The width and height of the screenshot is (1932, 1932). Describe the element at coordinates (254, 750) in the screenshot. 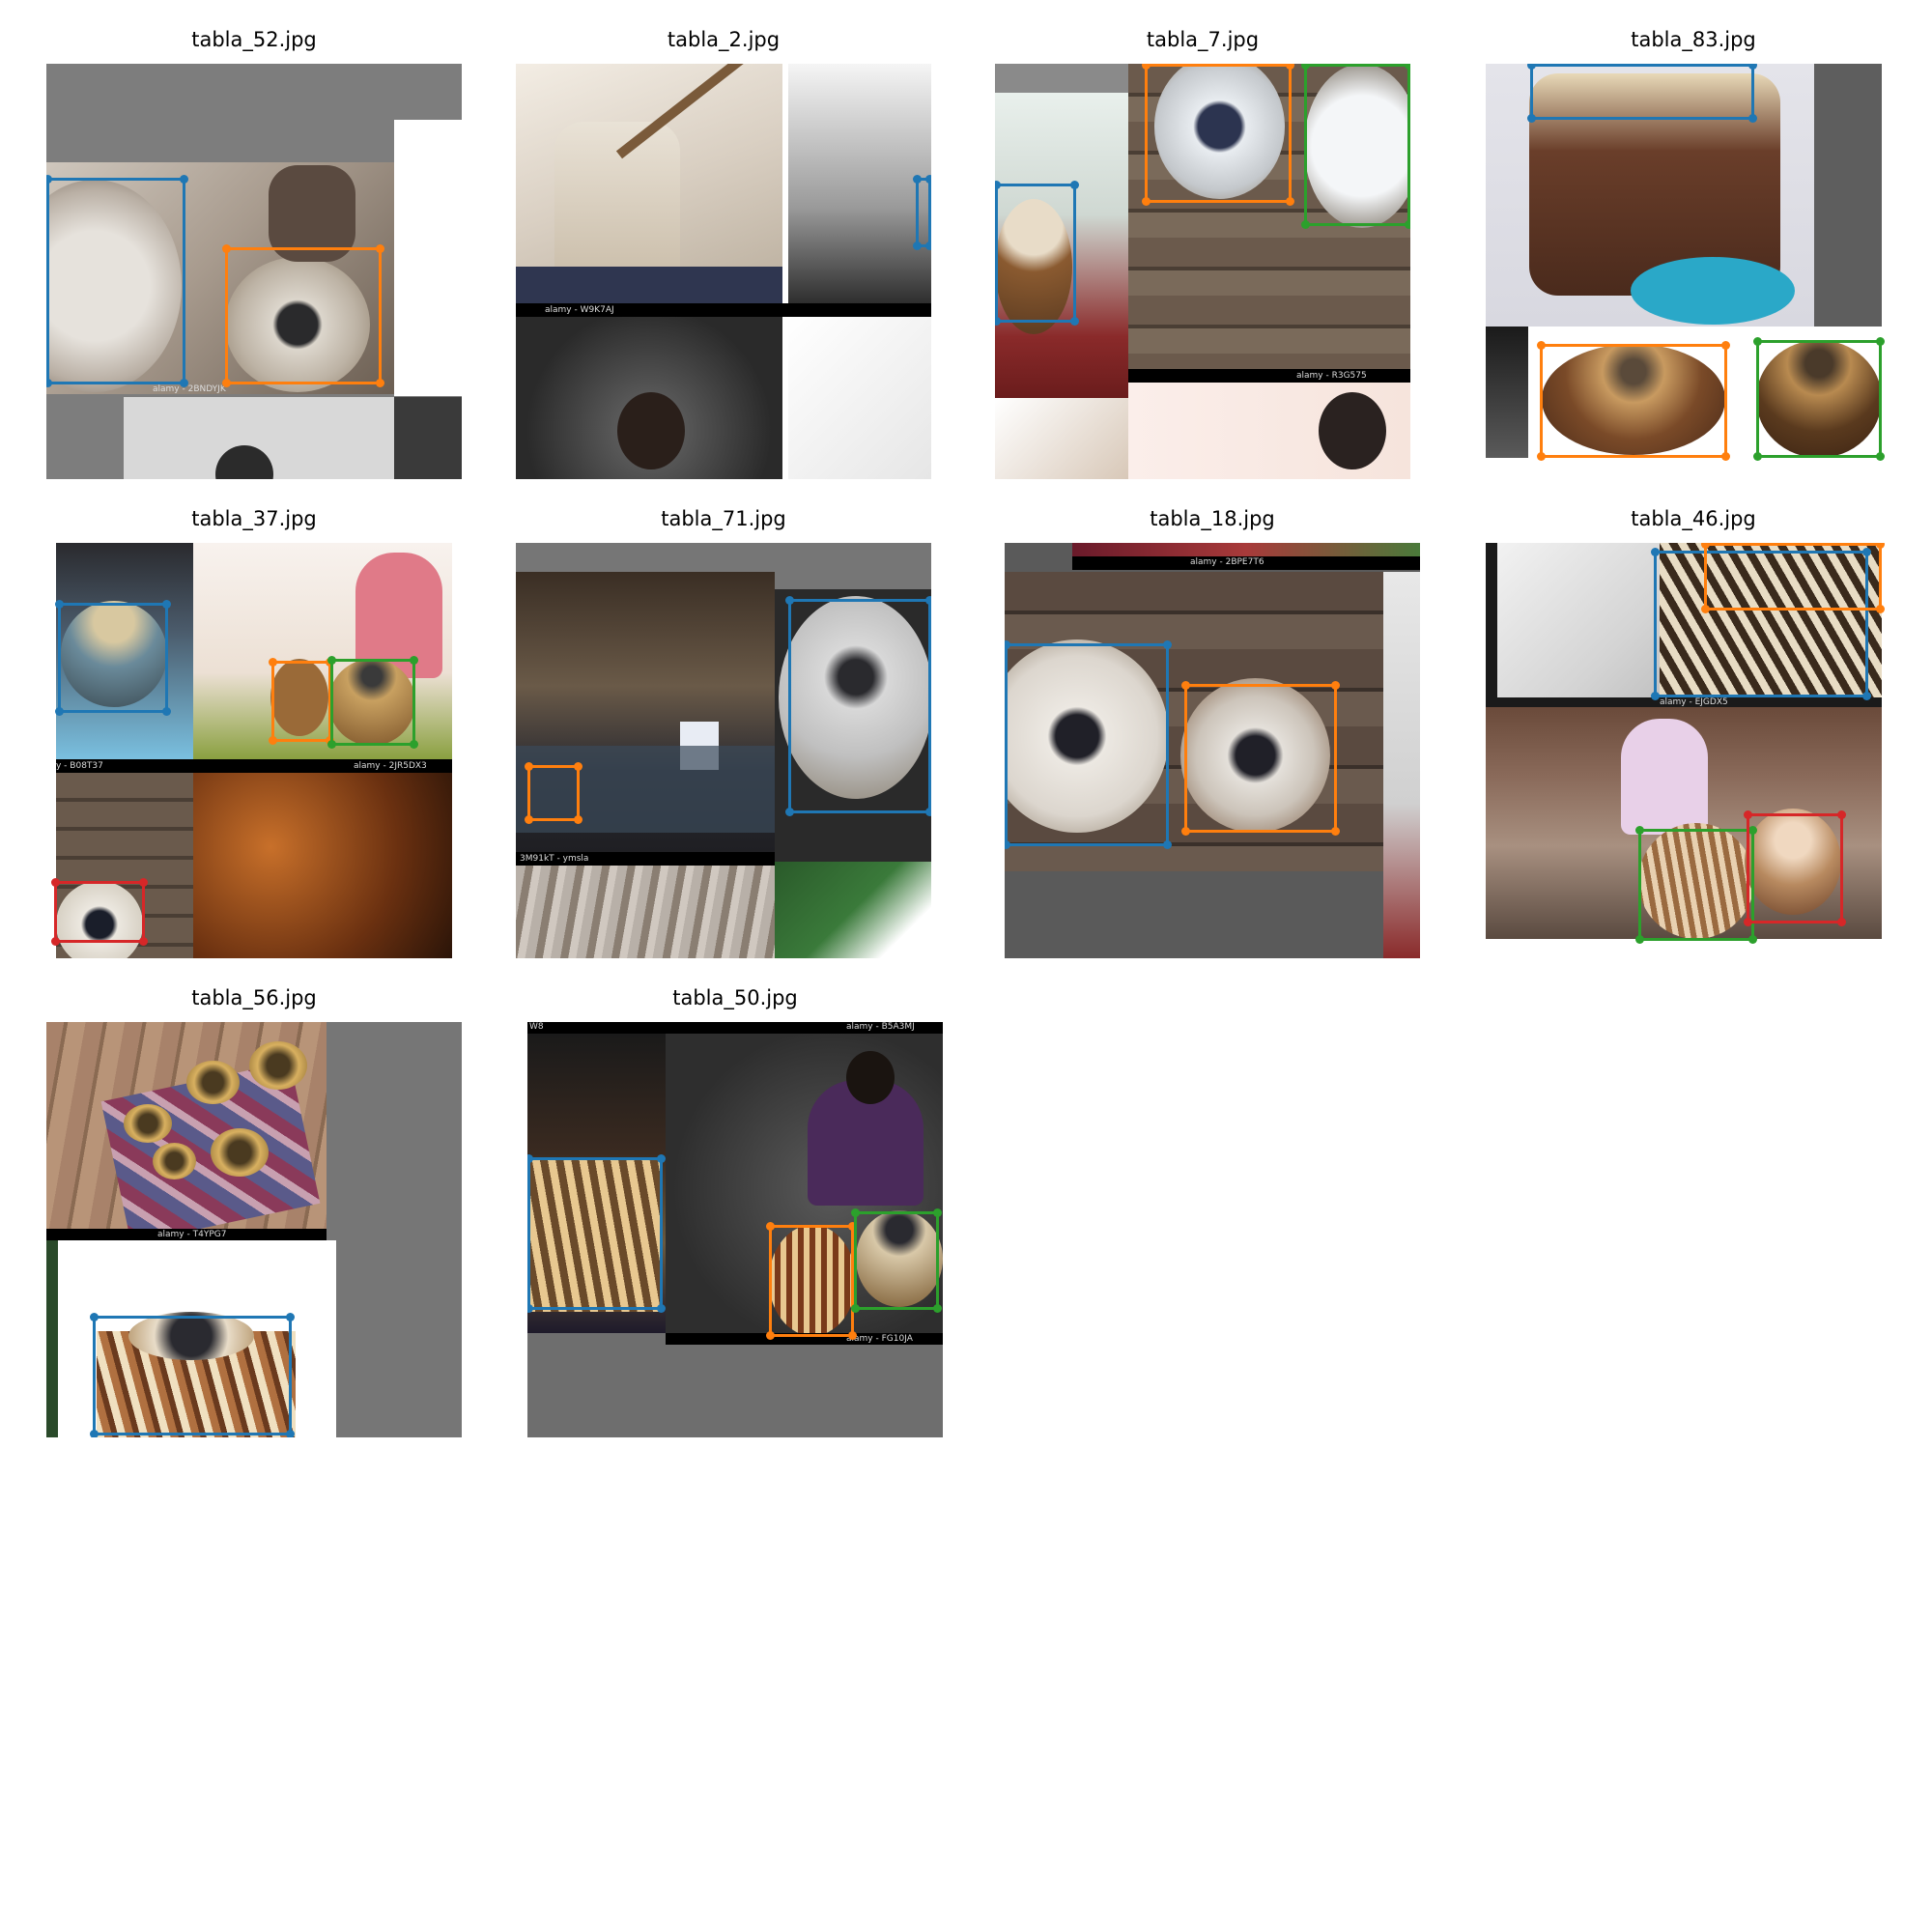

I see `image-panel: y - B08T37 alamy - 2JR5DX3` at that location.